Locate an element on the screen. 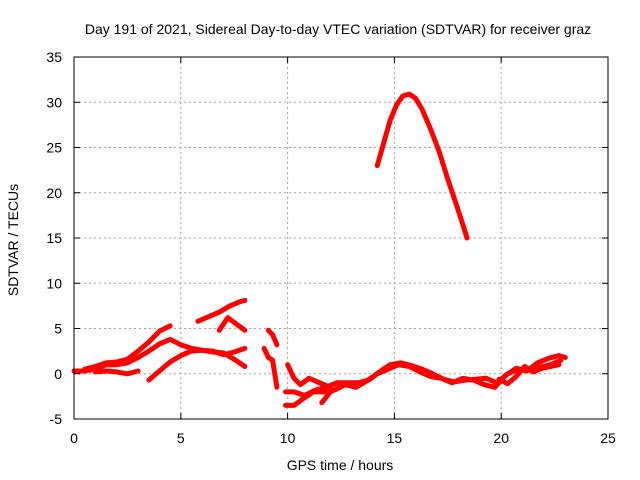  y-tick-label: 0 is located at coordinates (58, 374).